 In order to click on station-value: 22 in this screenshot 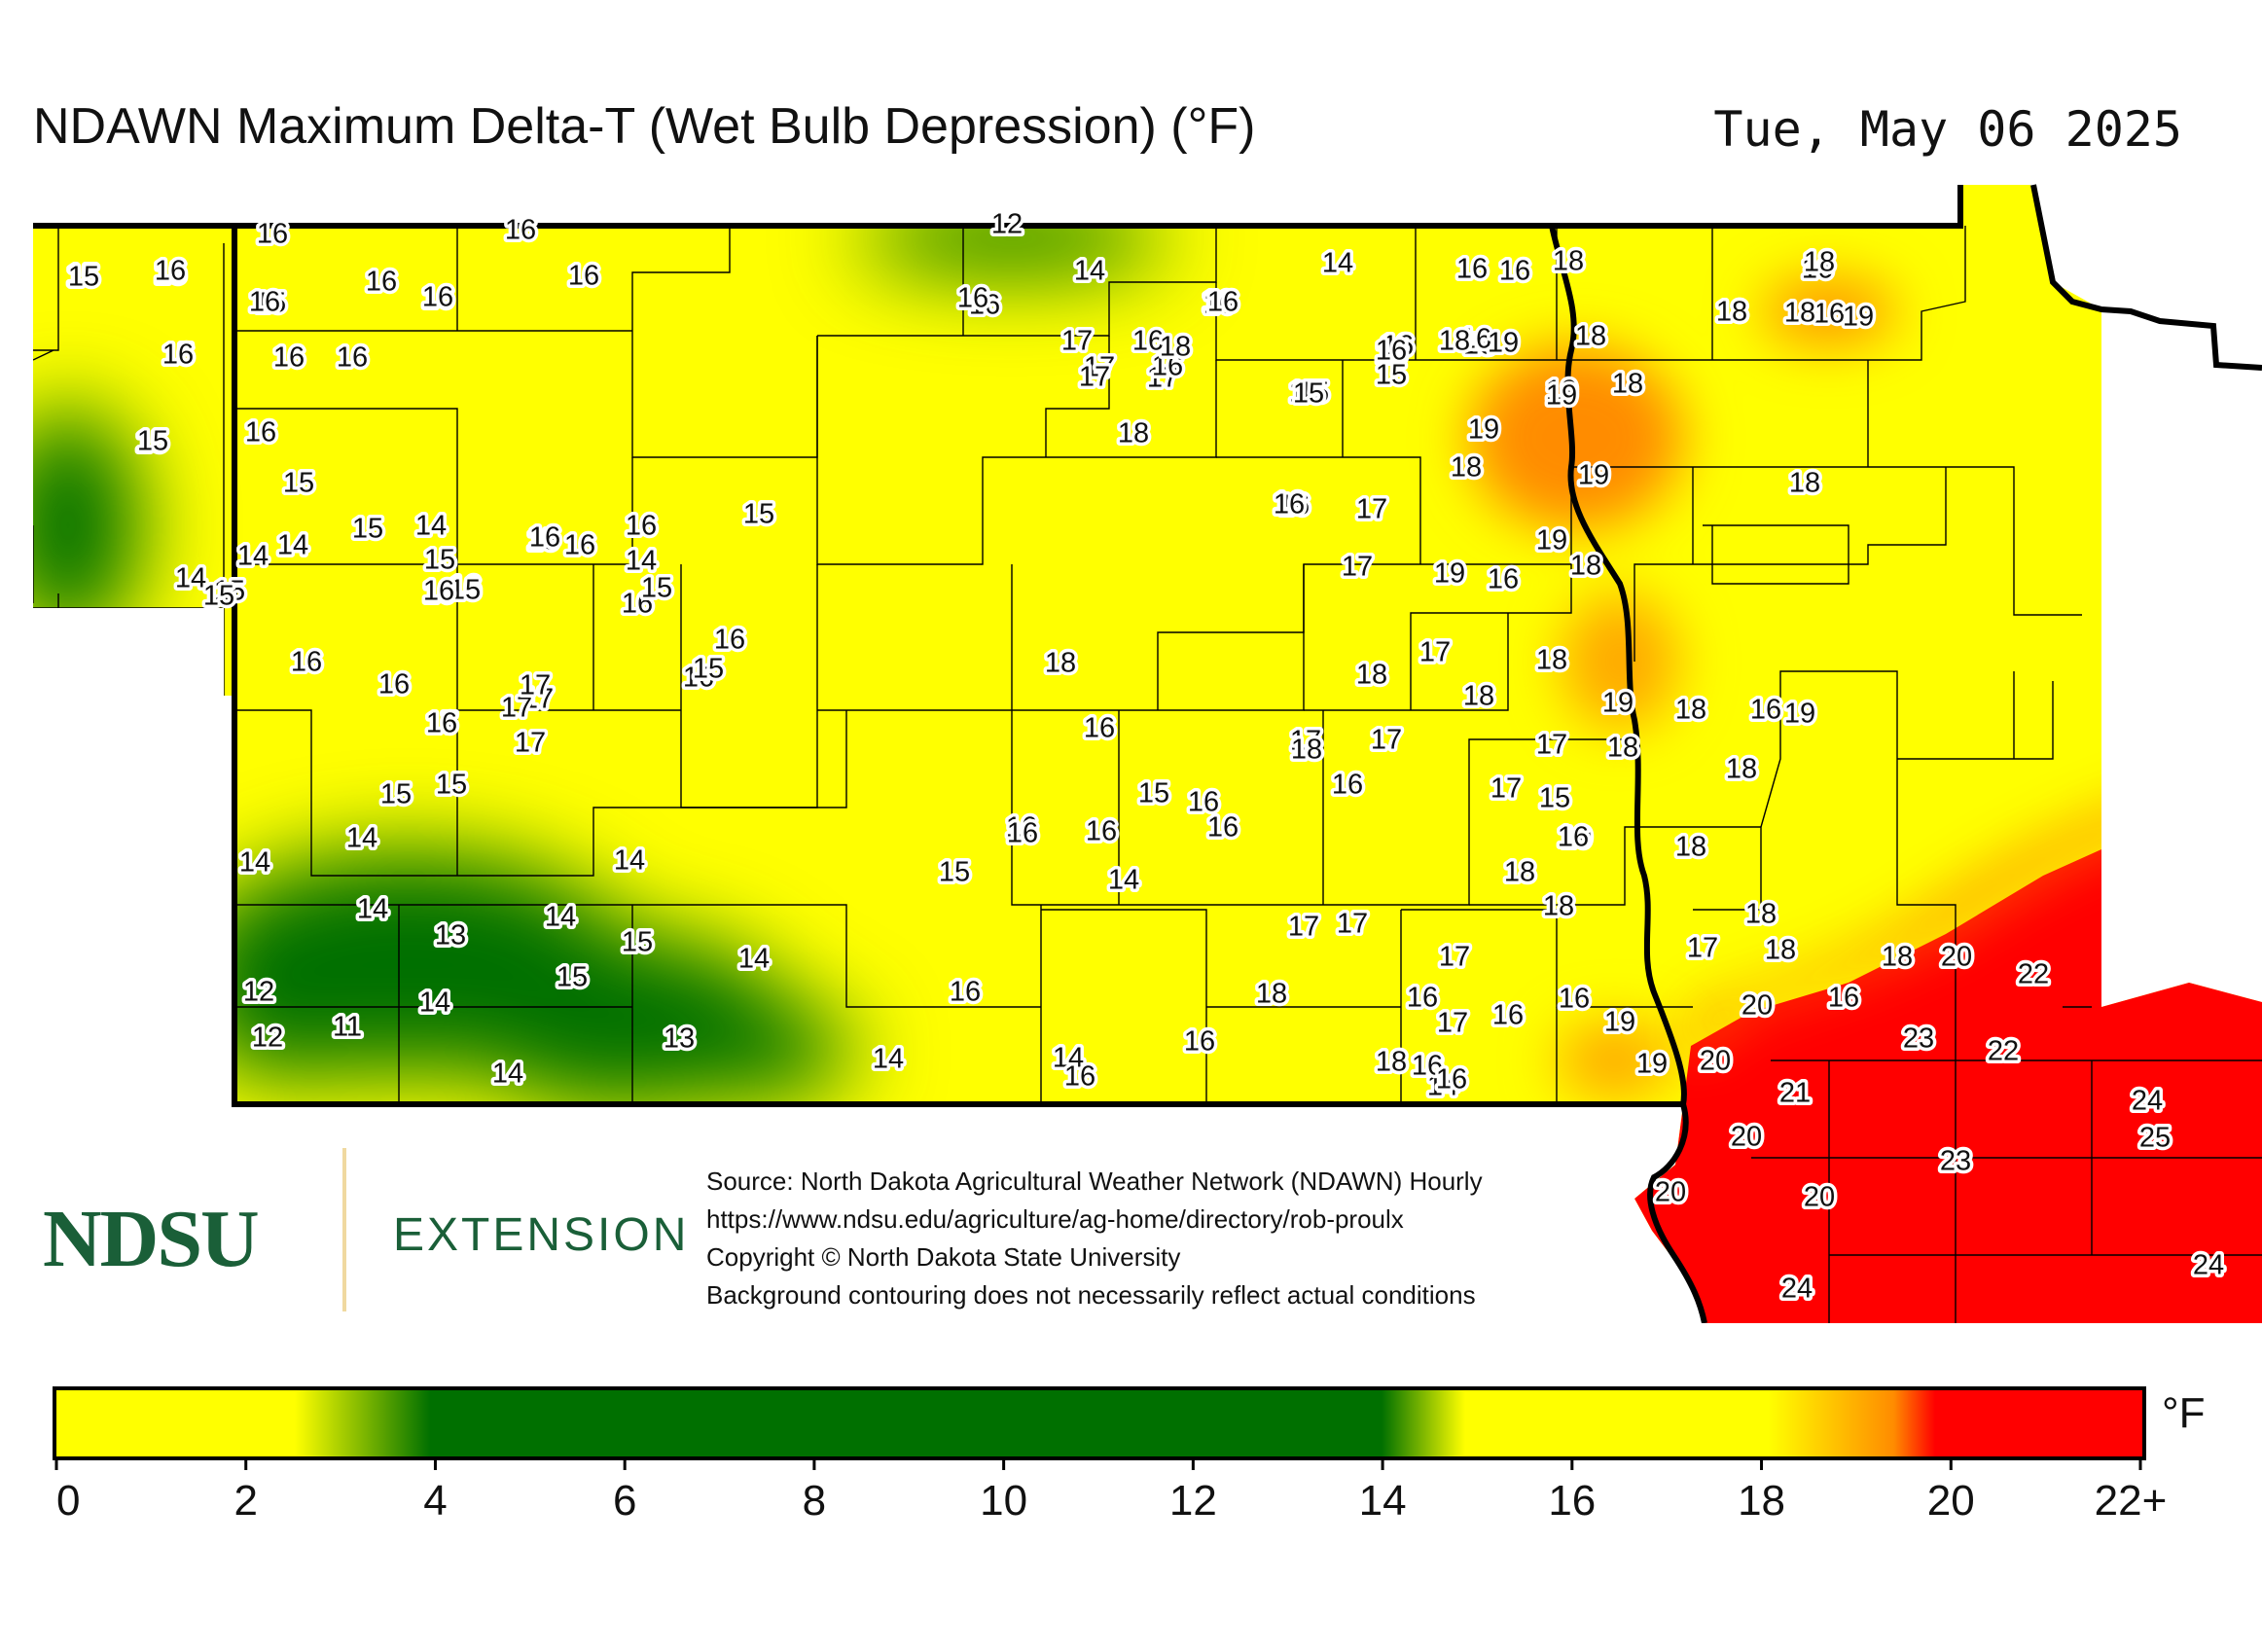, I will do `click(2033, 974)`.